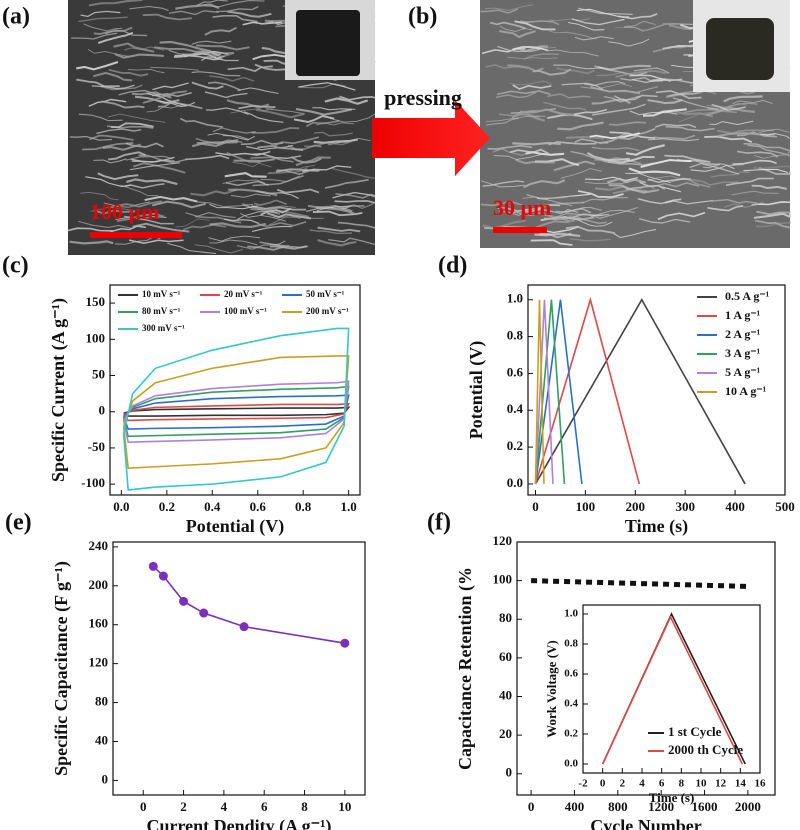 This screenshot has width=800, height=830. What do you see at coordinates (344, 806) in the screenshot?
I see `x-tick-label: 10` at bounding box center [344, 806].